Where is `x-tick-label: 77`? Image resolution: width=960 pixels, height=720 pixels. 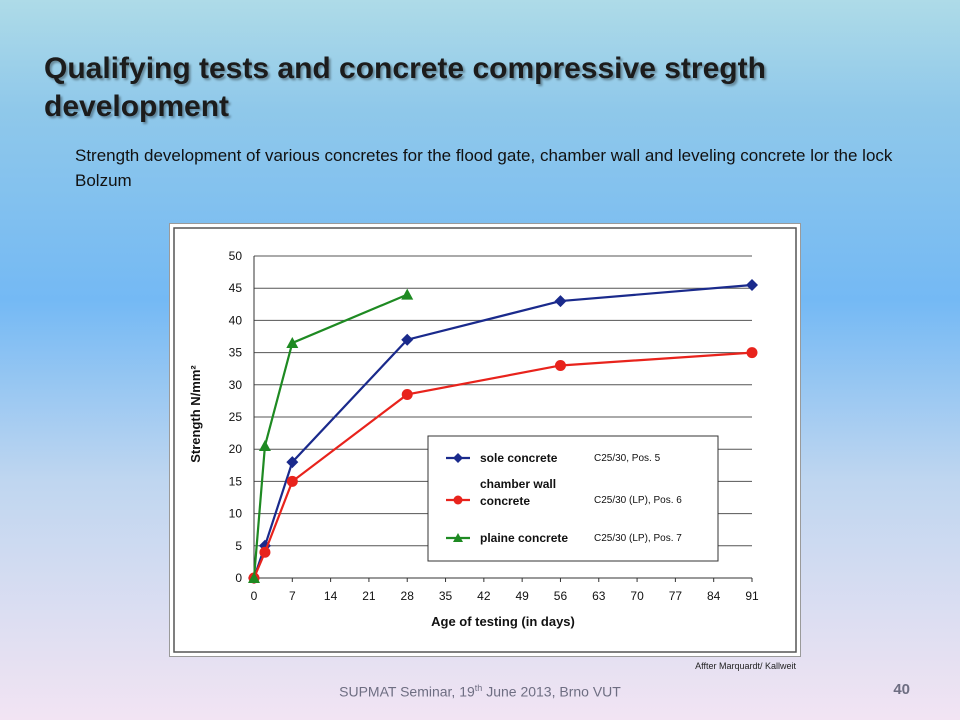
x-tick-label: 77 is located at coordinates (676, 596).